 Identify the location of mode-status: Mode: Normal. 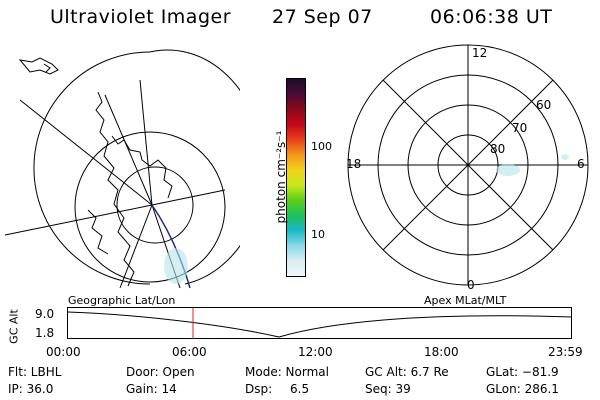
(287, 372).